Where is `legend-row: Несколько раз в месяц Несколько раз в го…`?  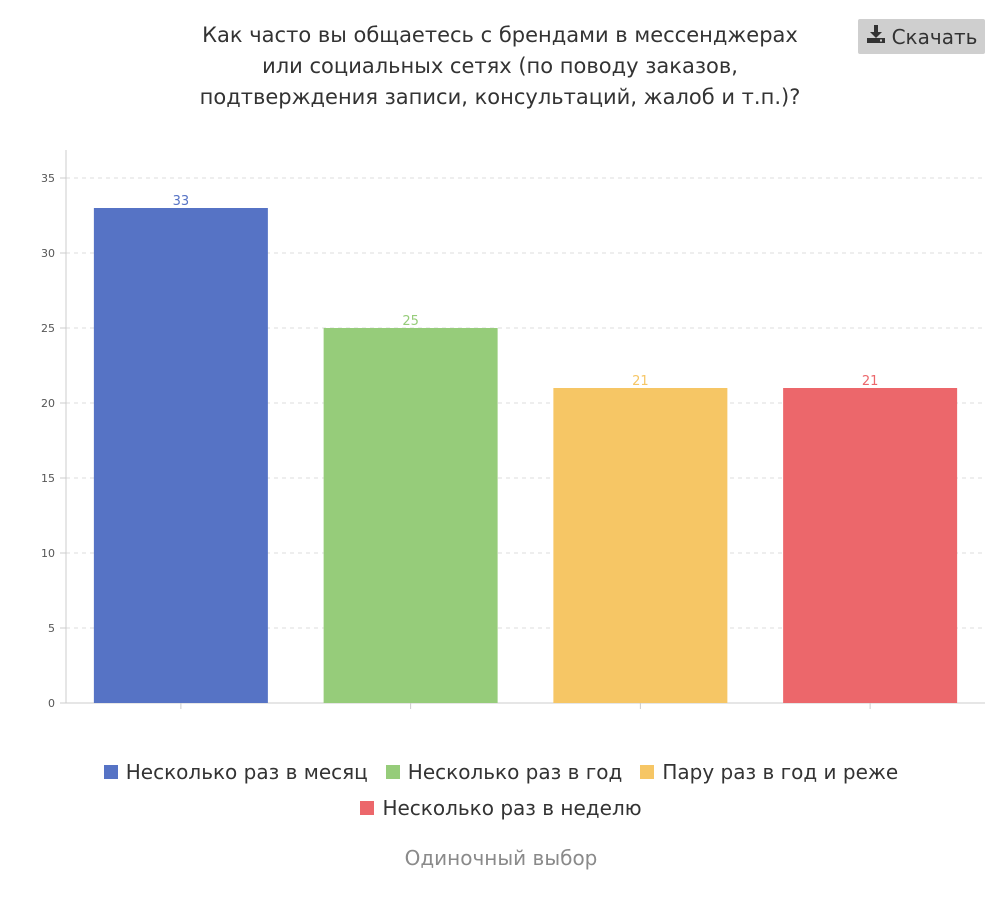
legend-row: Несколько раз в месяц Несколько раз в го… is located at coordinates (501, 772).